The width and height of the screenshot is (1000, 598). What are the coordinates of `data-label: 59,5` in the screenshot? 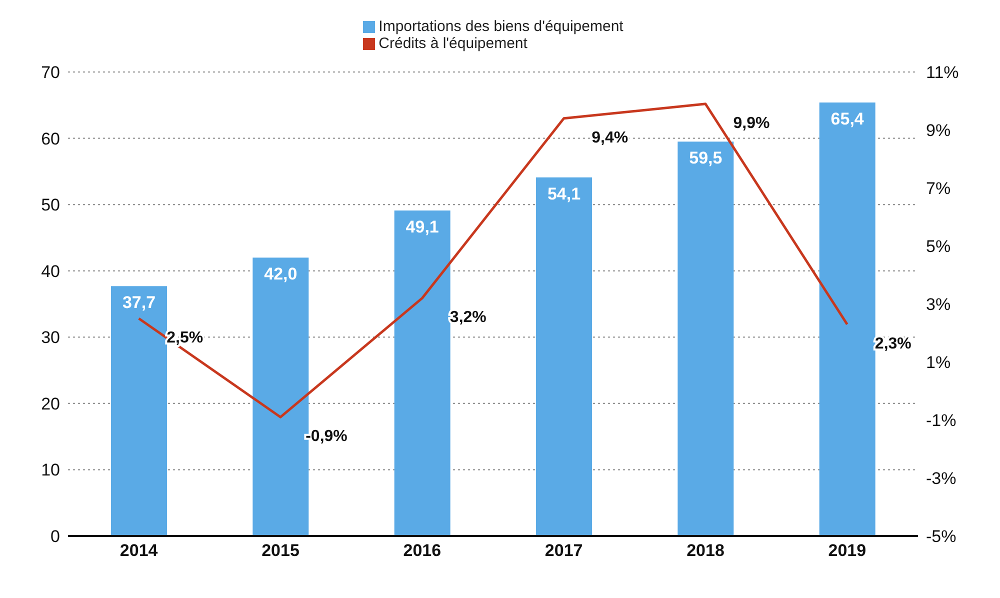 It's located at (705, 158).